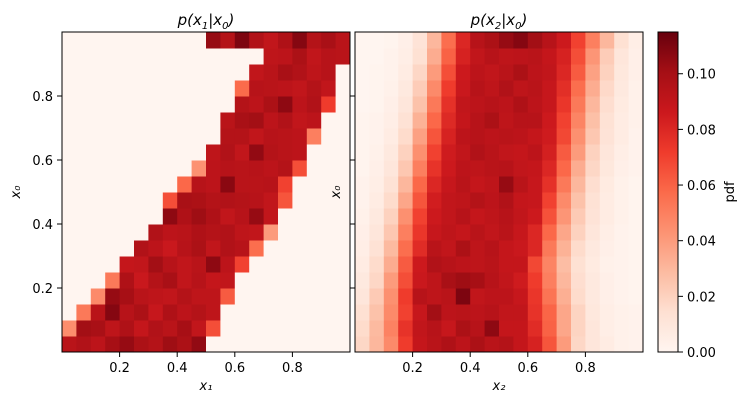 Image resolution: width=748 pixels, height=410 pixels. I want to click on colorbar-gradient, so click(668, 192).